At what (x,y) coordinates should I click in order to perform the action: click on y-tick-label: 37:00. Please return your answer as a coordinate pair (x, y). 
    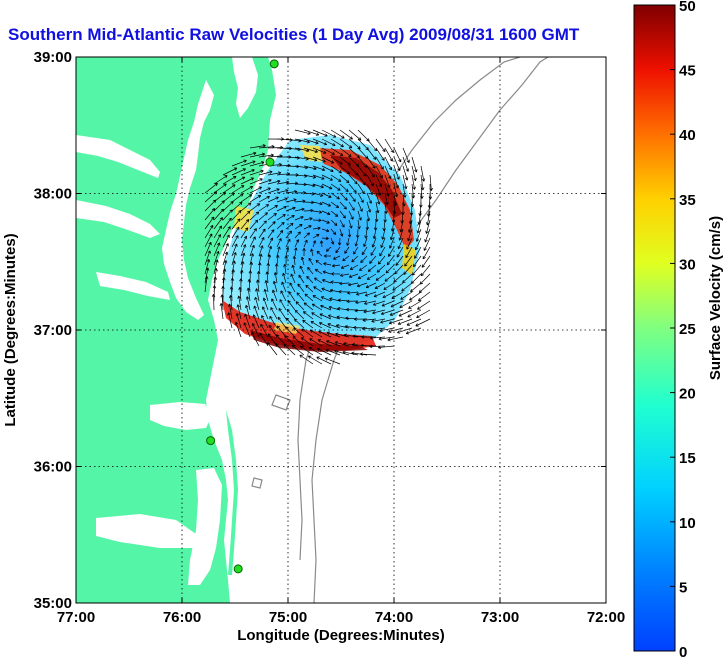
    Looking at the image, I should click on (53, 330).